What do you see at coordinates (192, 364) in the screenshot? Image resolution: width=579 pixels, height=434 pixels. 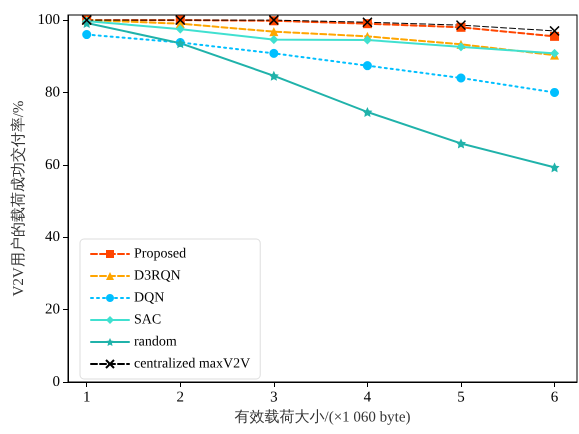 I see `legend-label: centralized maxV2V` at bounding box center [192, 364].